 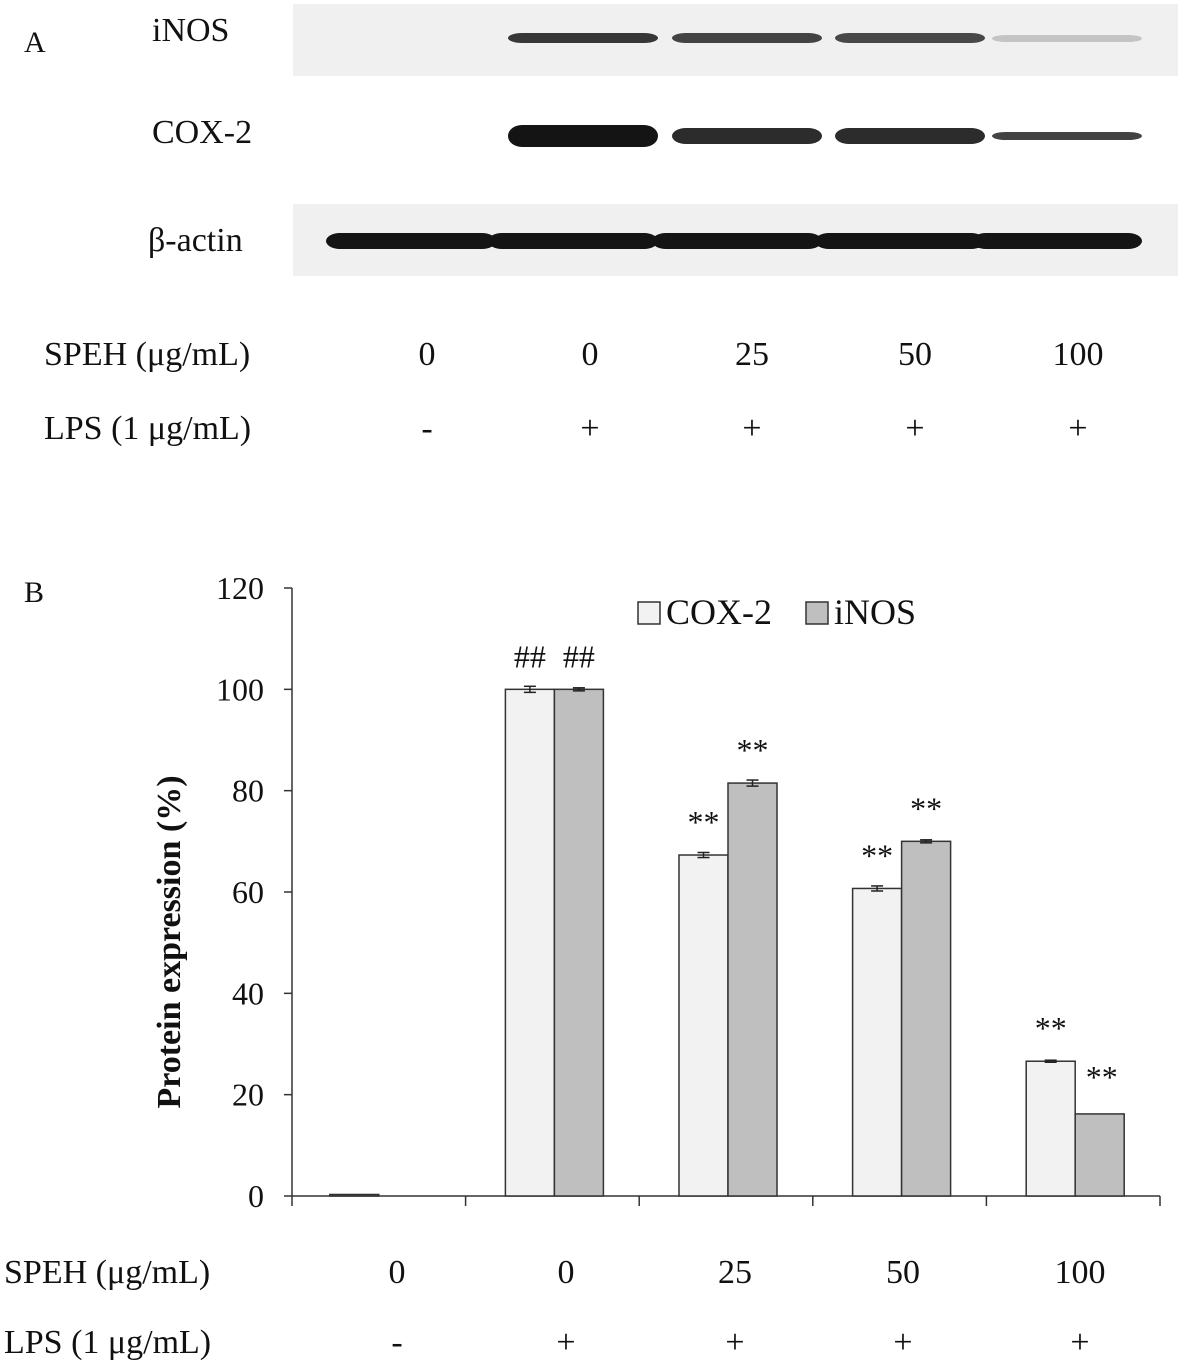 What do you see at coordinates (34, 592) in the screenshot?
I see `panel-b-letter: B` at bounding box center [34, 592].